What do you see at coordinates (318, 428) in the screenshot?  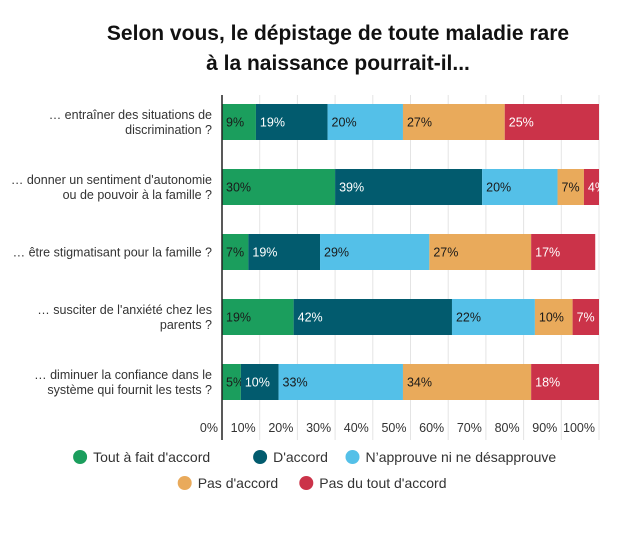 I see `x-tick-label: 30%` at bounding box center [318, 428].